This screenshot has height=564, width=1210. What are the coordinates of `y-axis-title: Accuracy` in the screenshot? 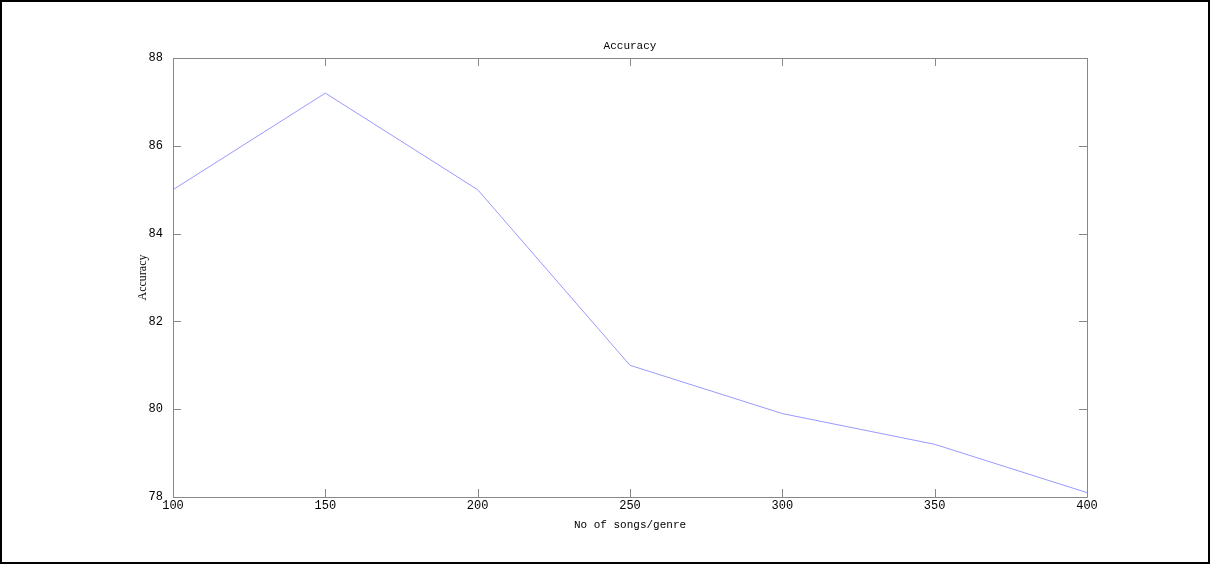 It's located at (142, 277).